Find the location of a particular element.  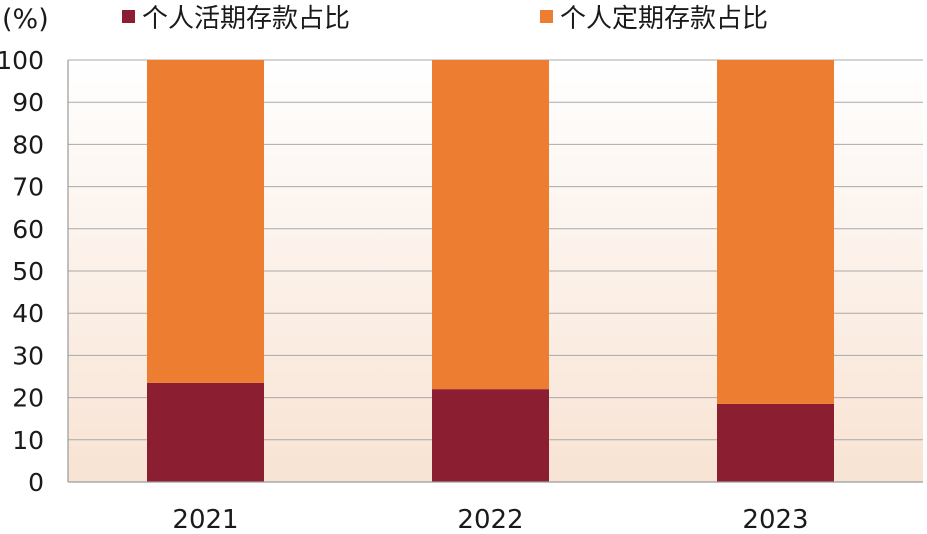

legend-label-time: 个人定期存款占比 is located at coordinates (664, 19).